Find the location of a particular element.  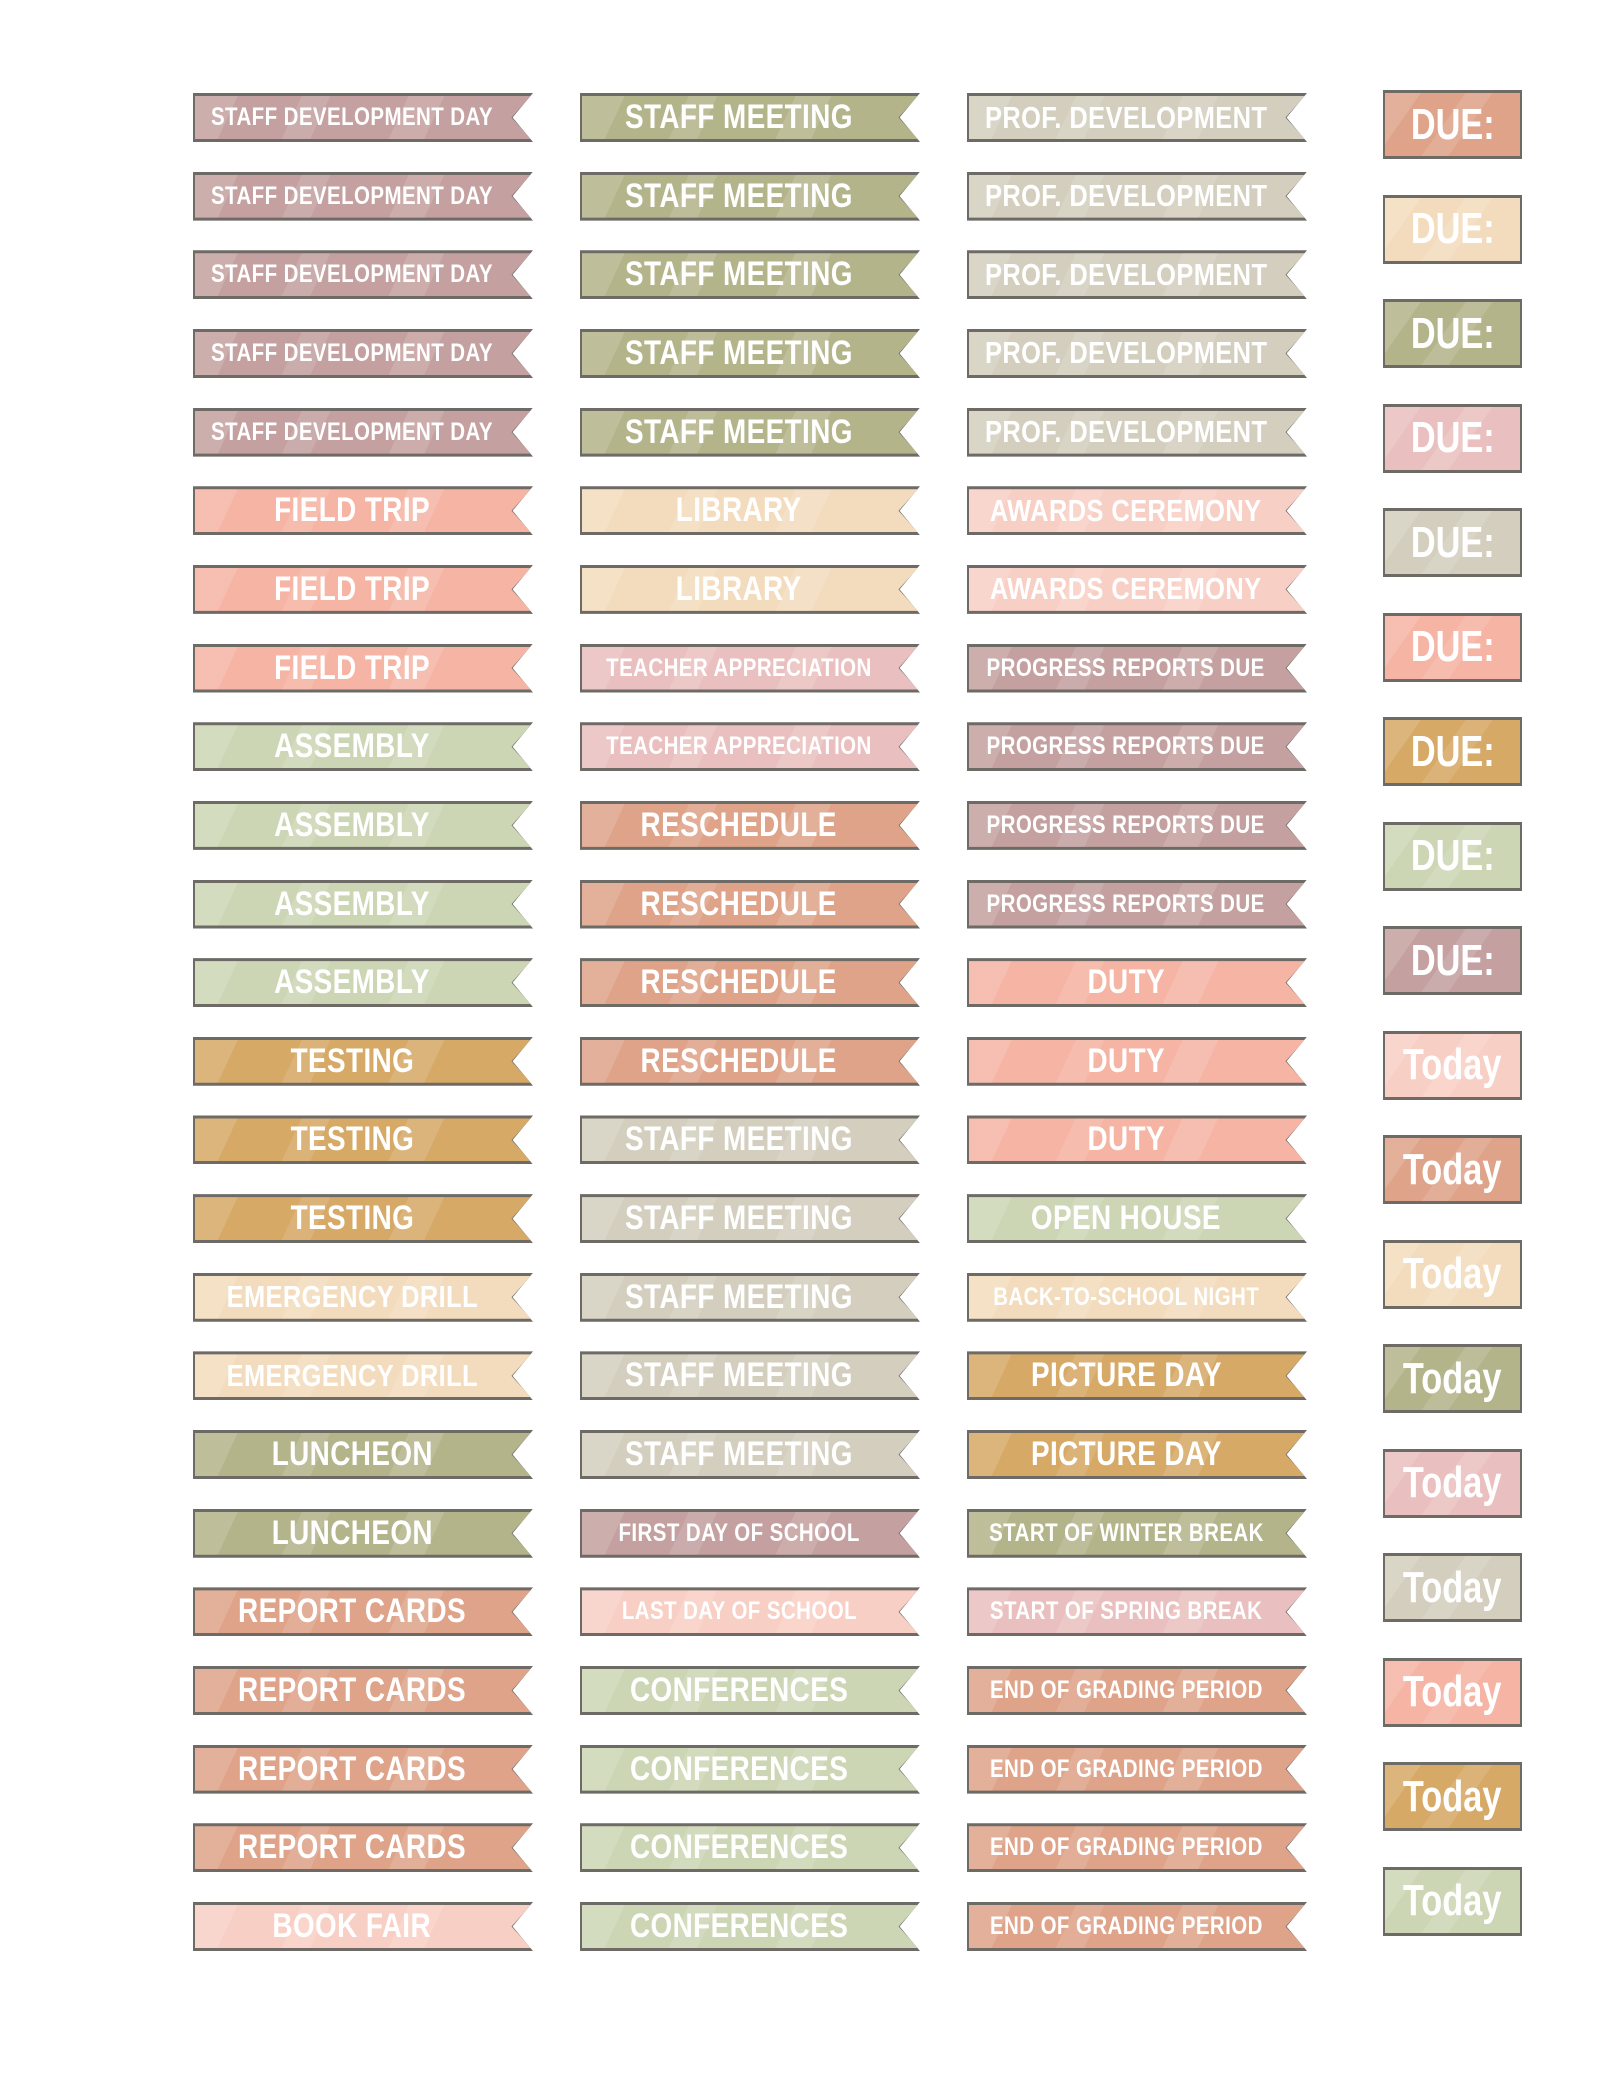

sticker-flag: START OF WINTER BREAK is located at coordinates (1137, 1533).